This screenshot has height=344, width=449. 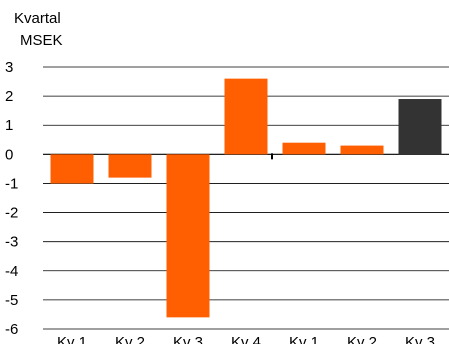 I want to click on y-tick-label: -1, so click(x=11, y=183).